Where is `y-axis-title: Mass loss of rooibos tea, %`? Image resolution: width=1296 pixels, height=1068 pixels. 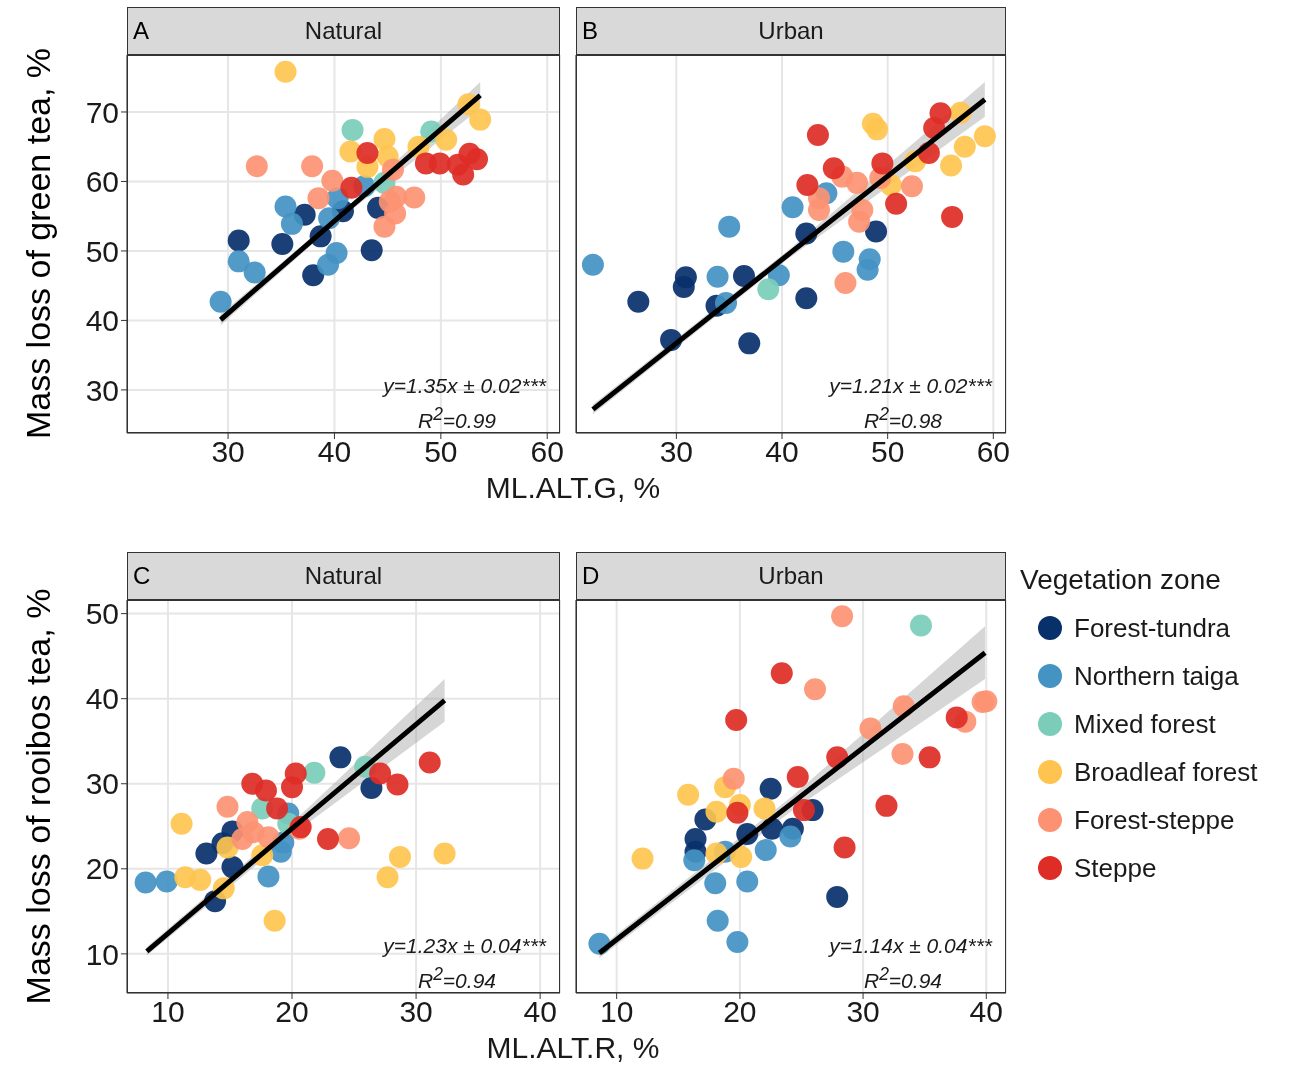 y-axis-title: Mass loss of rooibos tea, % is located at coordinates (38, 796).